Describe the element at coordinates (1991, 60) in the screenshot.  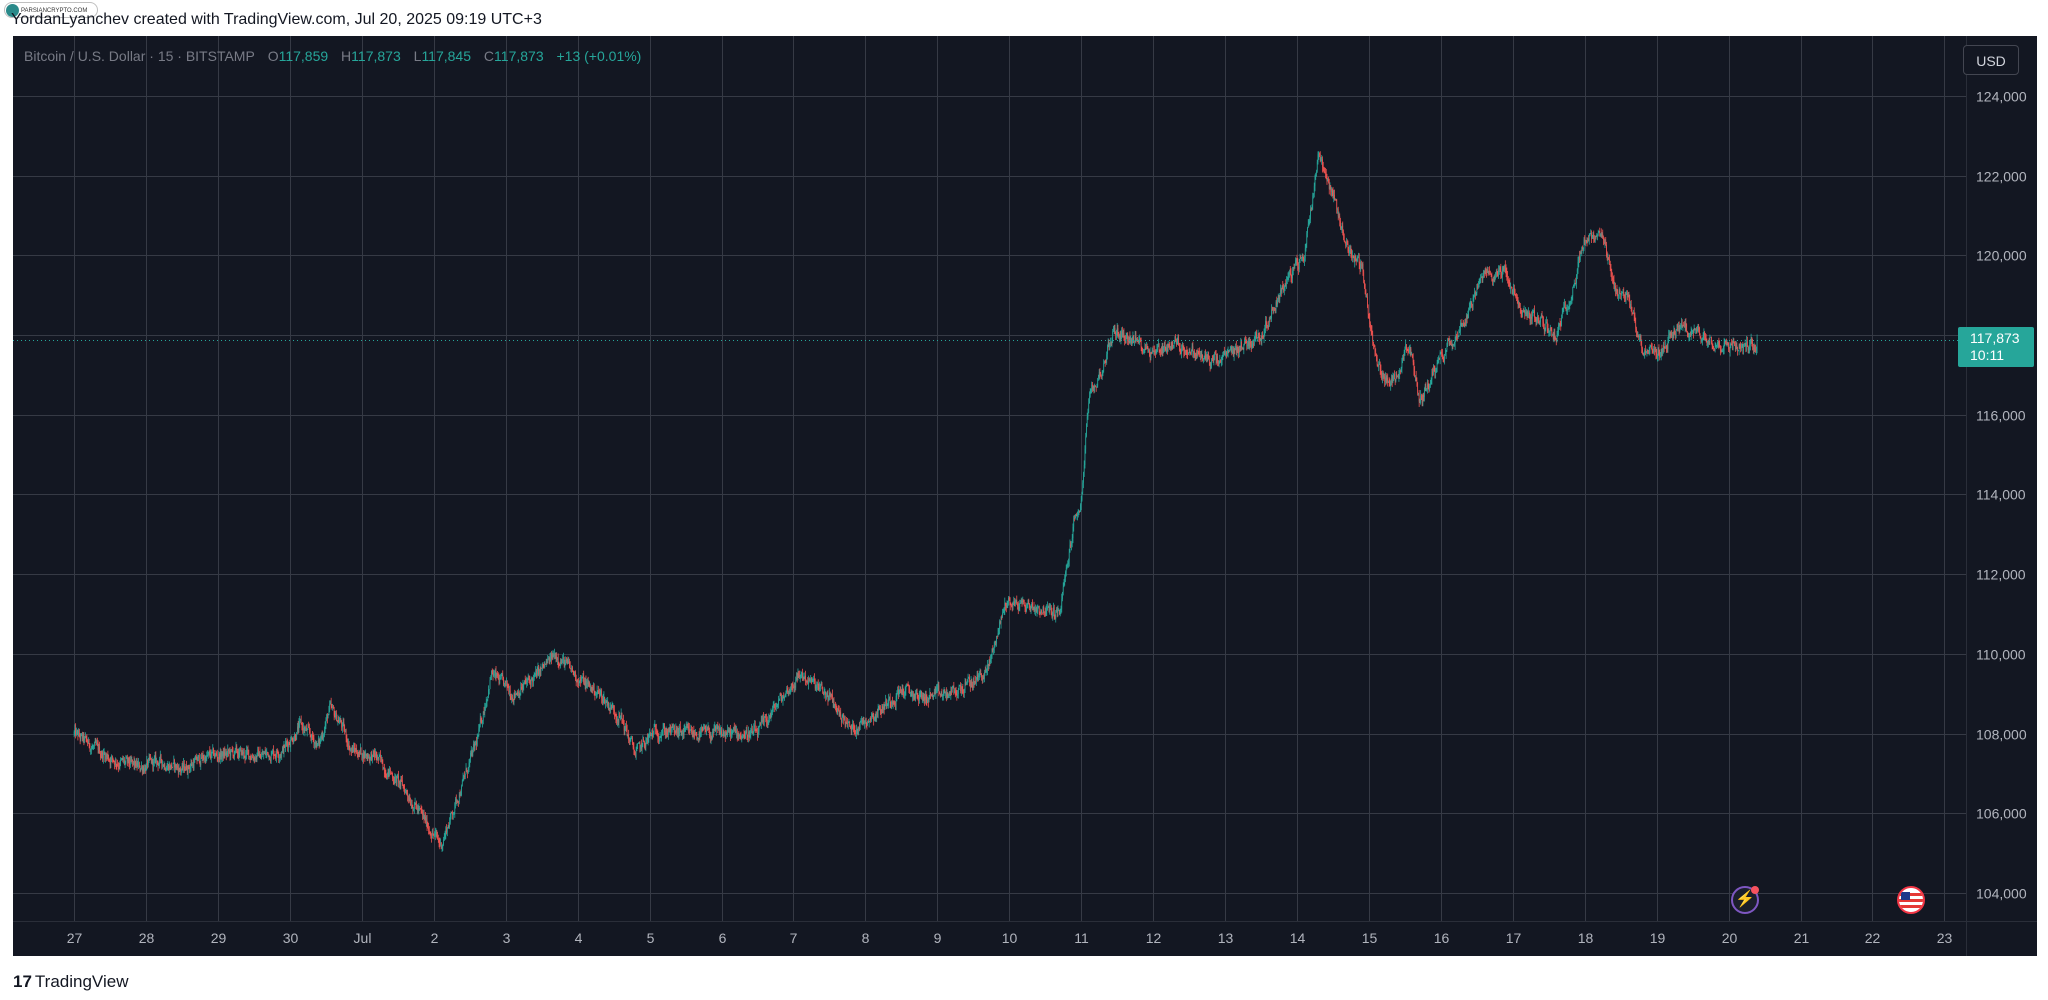
I see `currency-selector-button: USD` at that location.